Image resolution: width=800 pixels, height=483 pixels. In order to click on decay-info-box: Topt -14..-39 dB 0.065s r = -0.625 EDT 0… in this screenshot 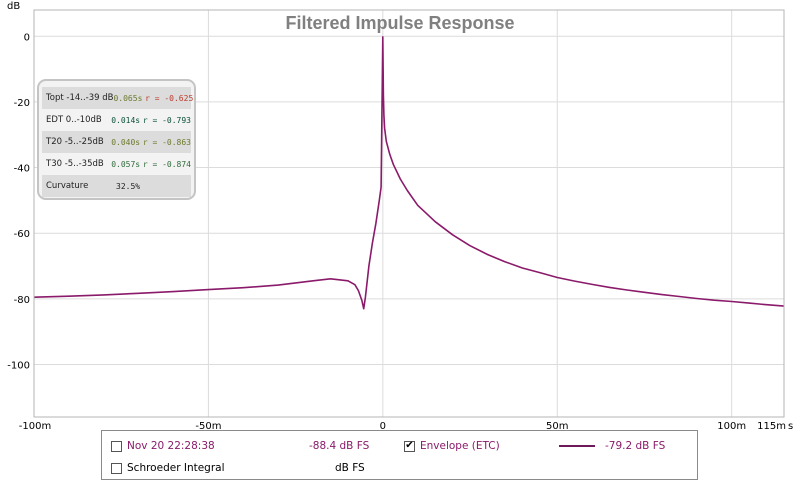, I will do `click(116, 139)`.